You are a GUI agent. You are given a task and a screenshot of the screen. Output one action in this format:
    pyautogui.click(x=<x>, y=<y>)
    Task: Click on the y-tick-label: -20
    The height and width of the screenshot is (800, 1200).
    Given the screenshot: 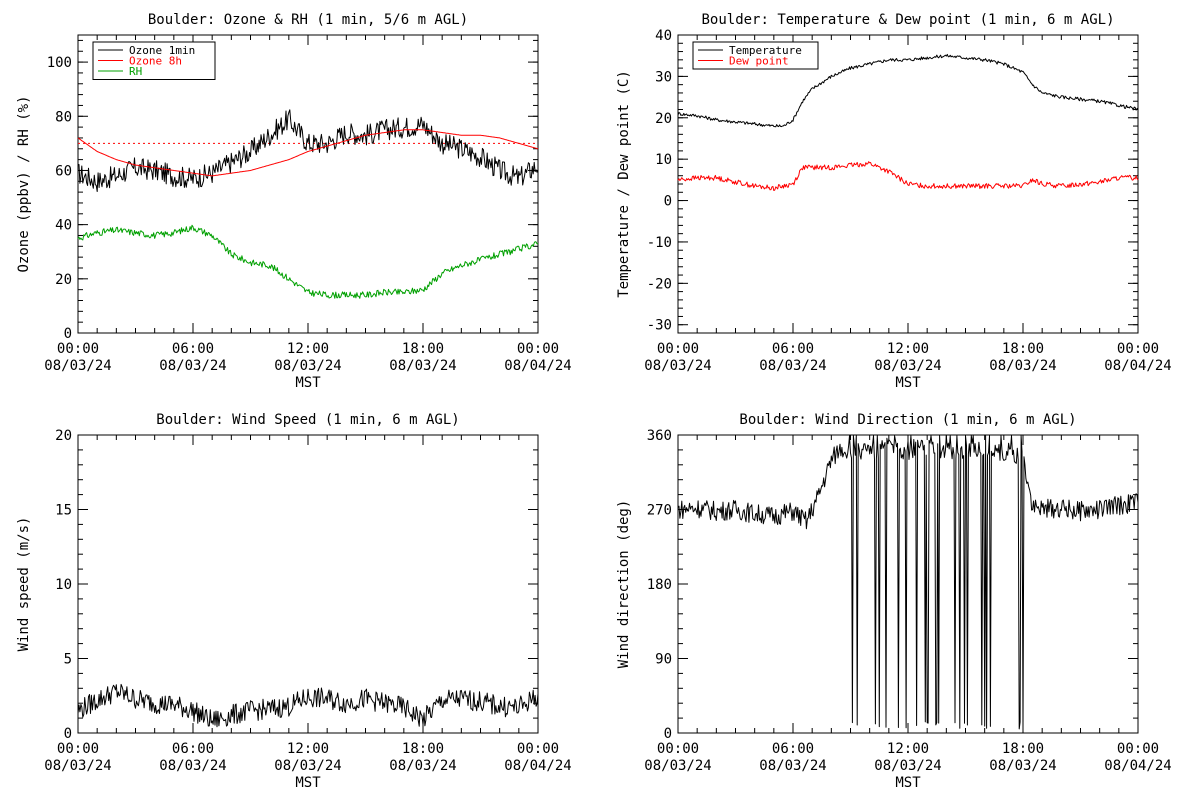 What is the action you would take?
    pyautogui.click(x=659, y=284)
    